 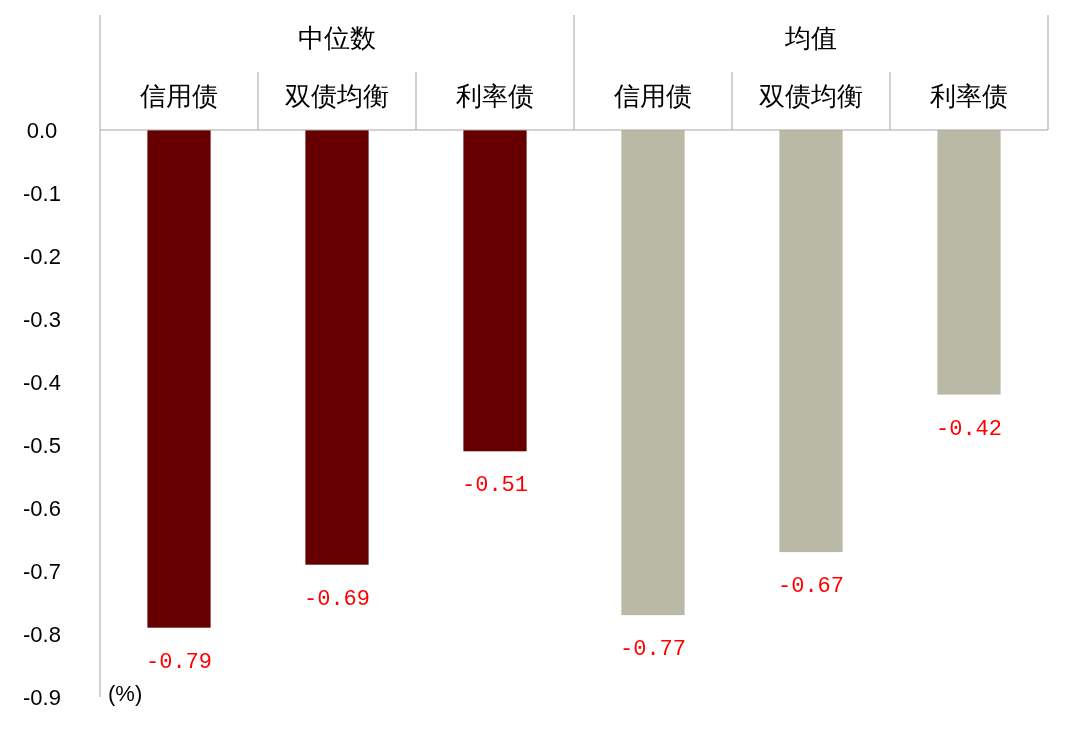 I want to click on data-label: -0.51, so click(x=495, y=486).